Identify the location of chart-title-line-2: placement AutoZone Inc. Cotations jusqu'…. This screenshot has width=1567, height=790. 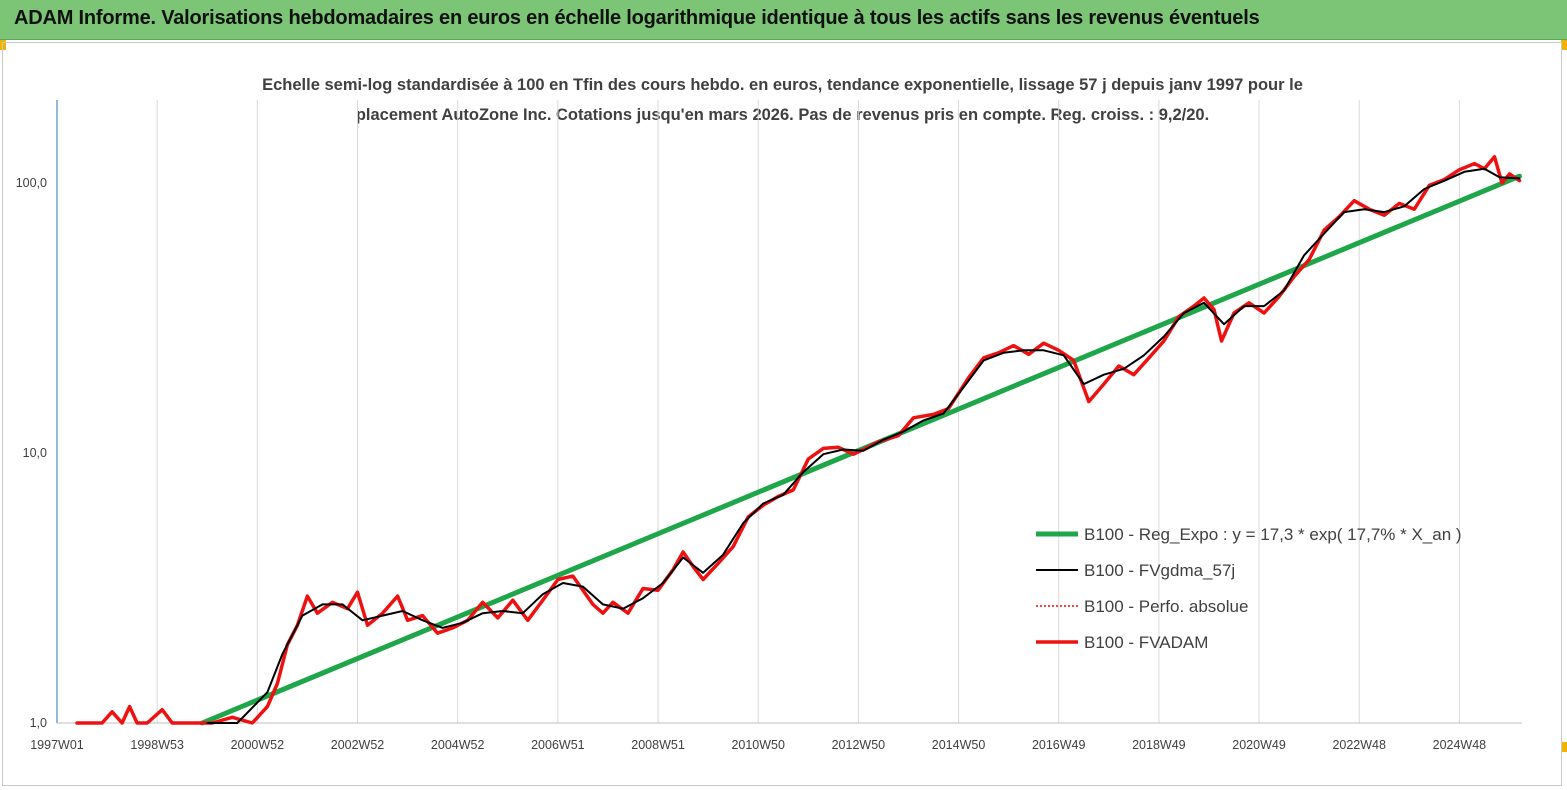
(782, 115).